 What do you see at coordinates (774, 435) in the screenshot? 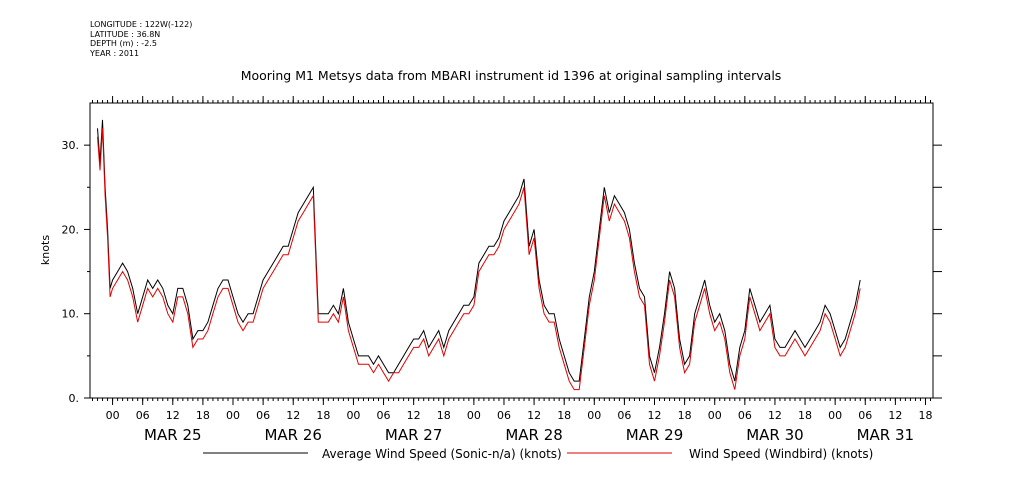
I see `day-label: MAR 30` at bounding box center [774, 435].